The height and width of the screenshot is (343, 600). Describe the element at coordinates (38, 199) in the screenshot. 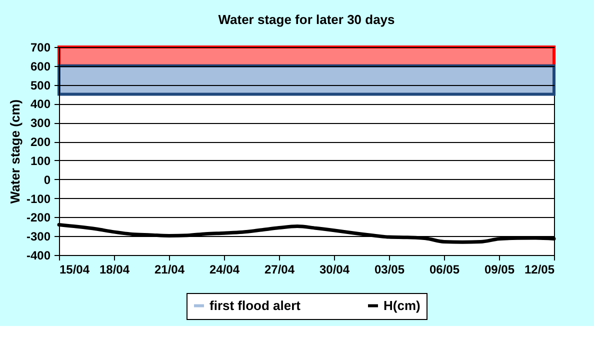

I see `y-tick-label: -100` at that location.